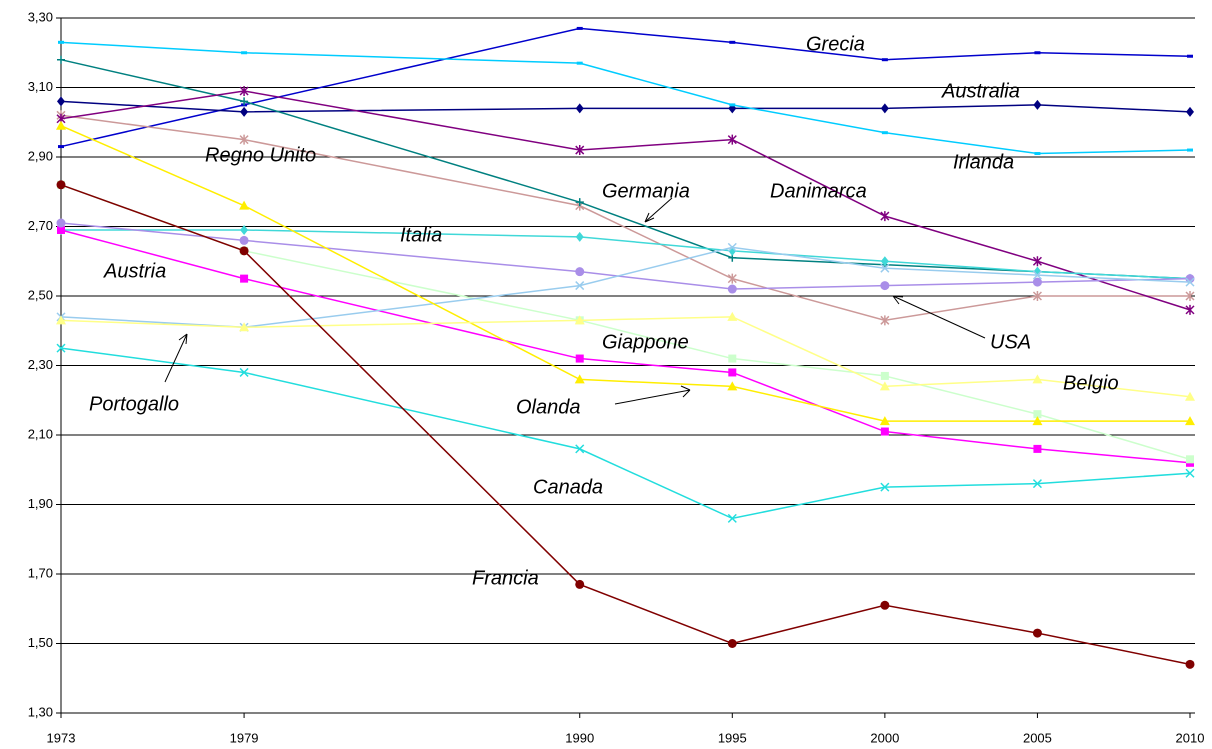 Image resolution: width=1212 pixels, height=749 pixels. I want to click on y-tick-label: 2,90, so click(40, 155).